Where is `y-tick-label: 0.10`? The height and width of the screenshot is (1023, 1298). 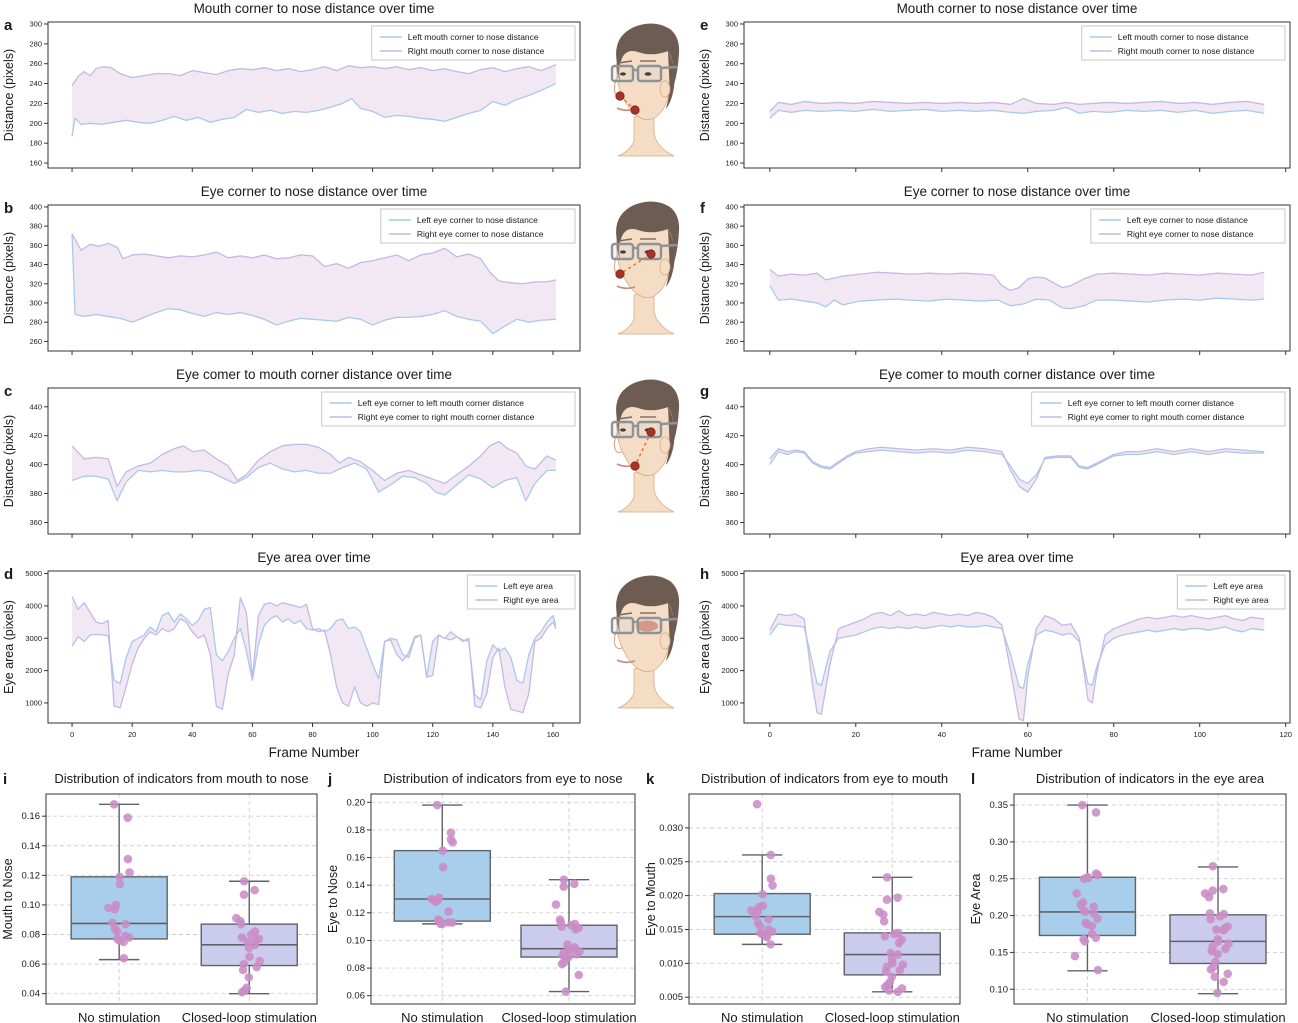
y-tick-label: 0.10 is located at coordinates (31, 905).